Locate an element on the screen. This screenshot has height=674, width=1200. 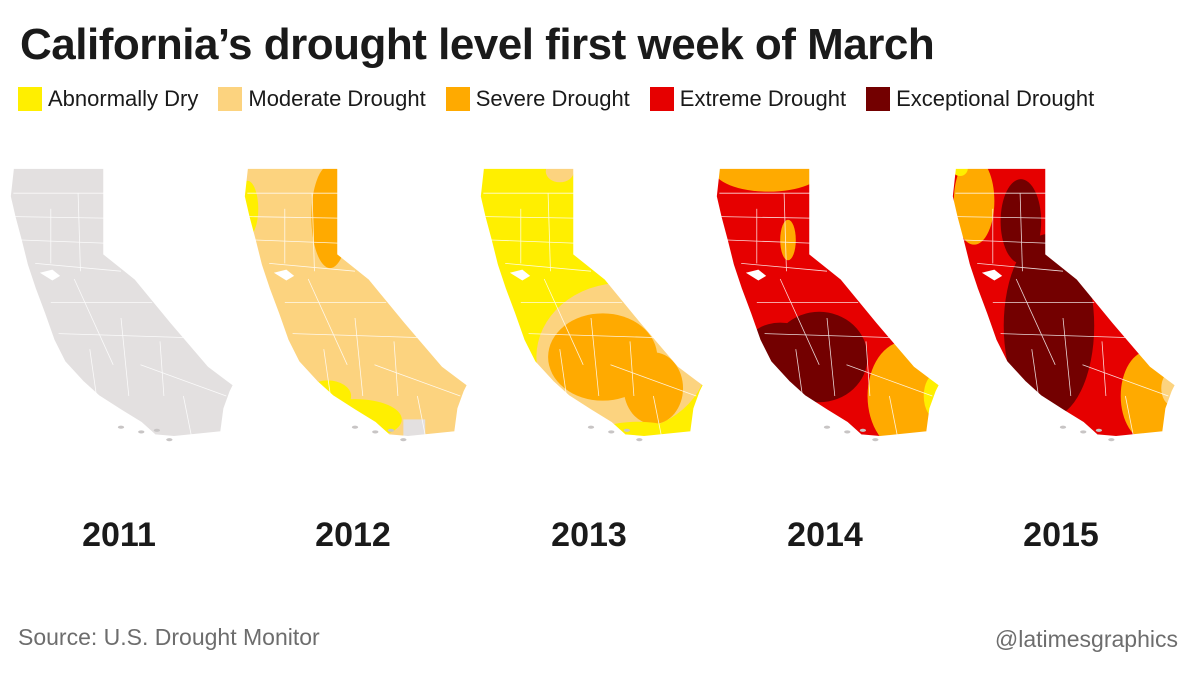
legend-swatch-severe-drought is located at coordinates (457, 99).